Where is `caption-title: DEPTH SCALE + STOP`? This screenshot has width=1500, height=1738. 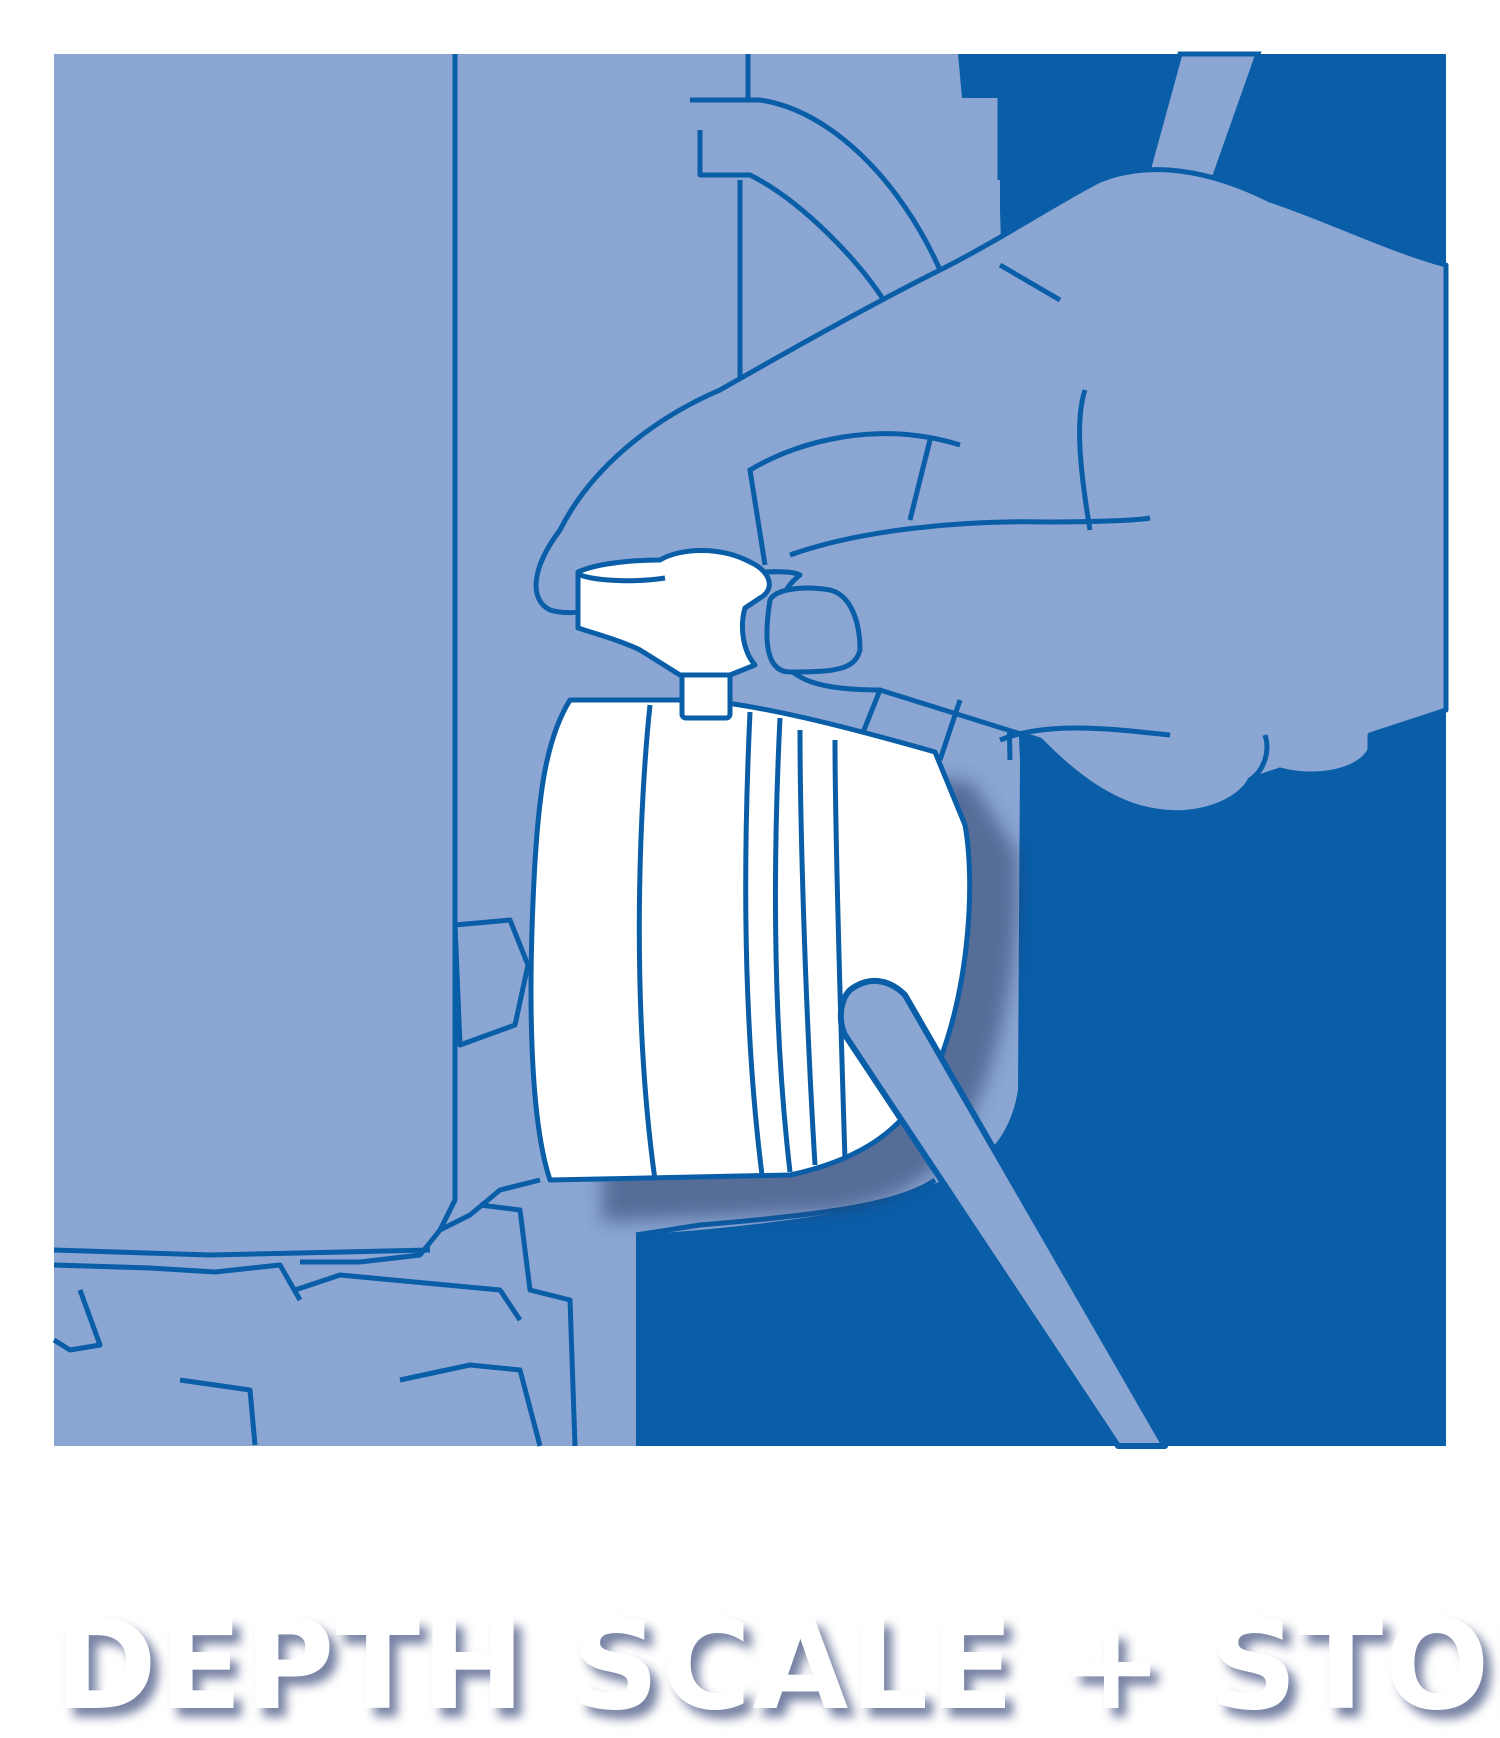 caption-title: DEPTH SCALE + STOP is located at coordinates (777, 1666).